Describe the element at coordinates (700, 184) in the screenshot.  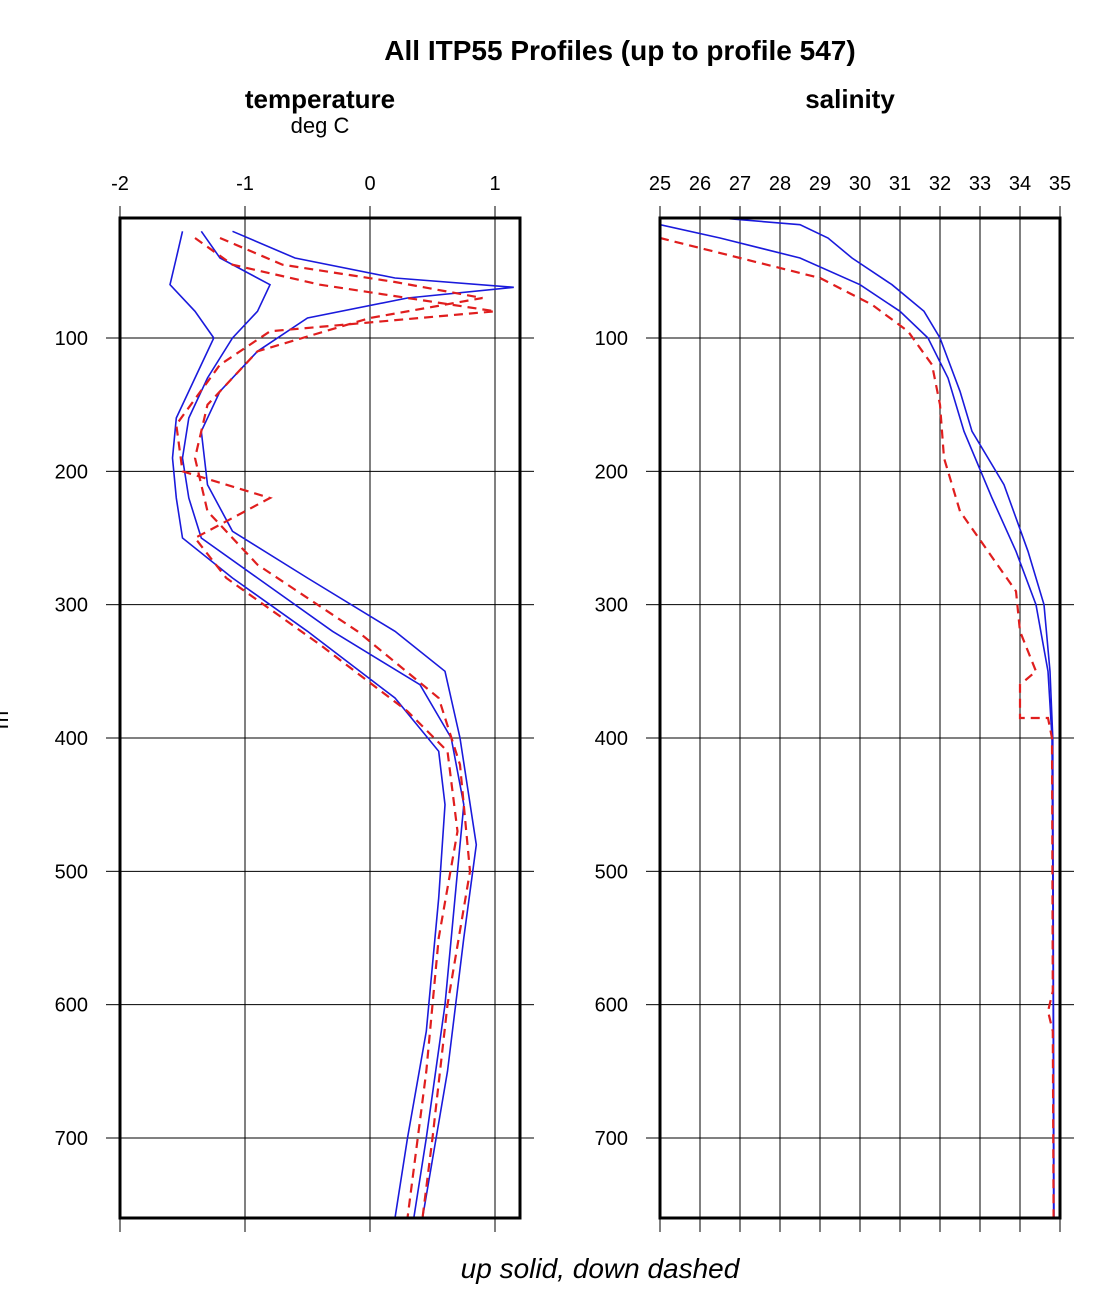
I see `x-tick-label: 26` at that location.